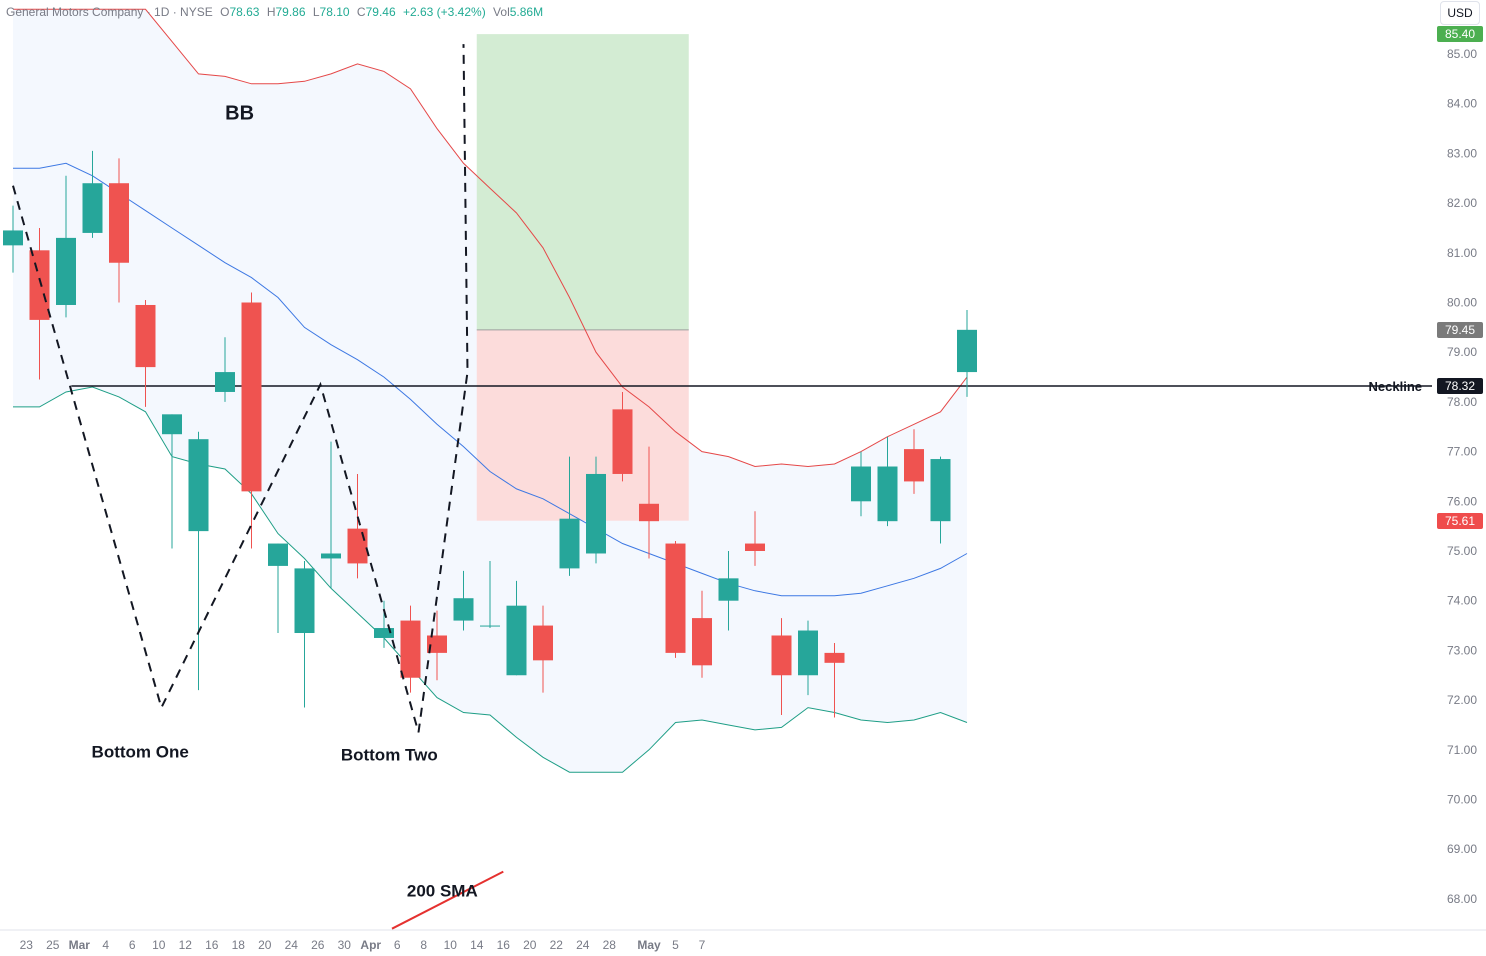  What do you see at coordinates (582, 182) in the screenshot?
I see `target-zone` at bounding box center [582, 182].